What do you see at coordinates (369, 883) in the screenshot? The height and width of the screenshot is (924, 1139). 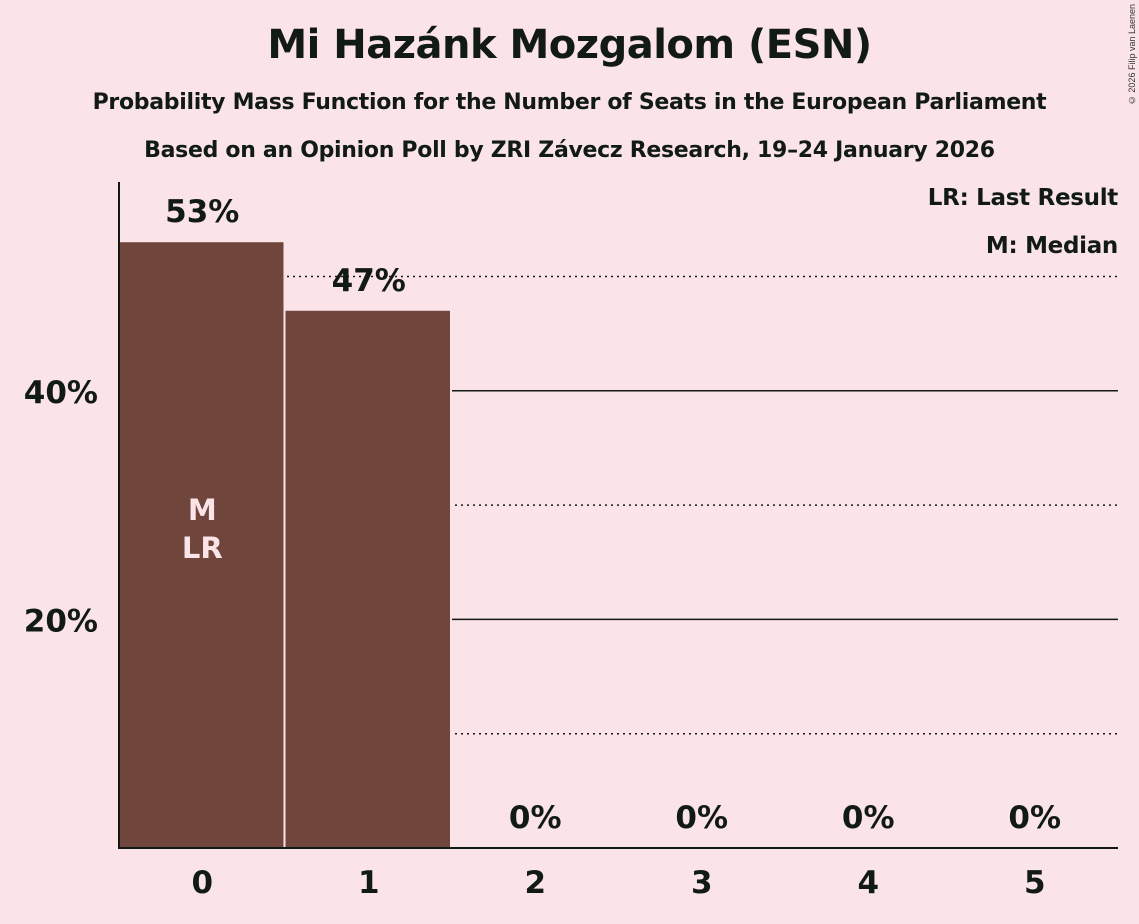 I see `x-tick-label: 1` at bounding box center [369, 883].